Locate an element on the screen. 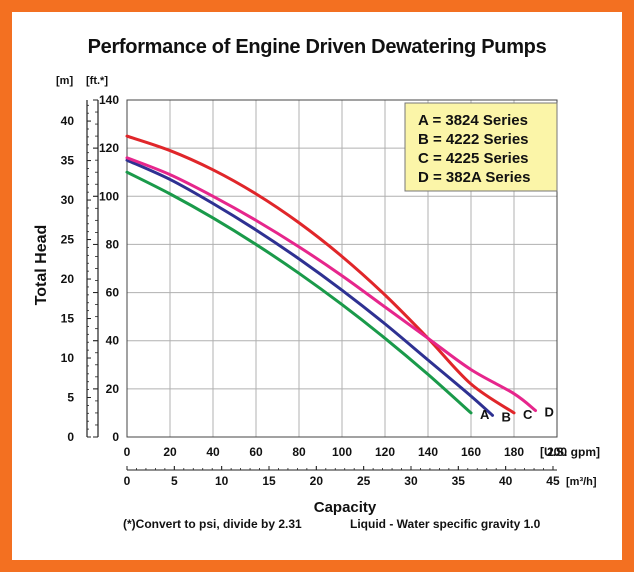 The image size is (634, 572). series-end-label: A is located at coordinates (485, 414).